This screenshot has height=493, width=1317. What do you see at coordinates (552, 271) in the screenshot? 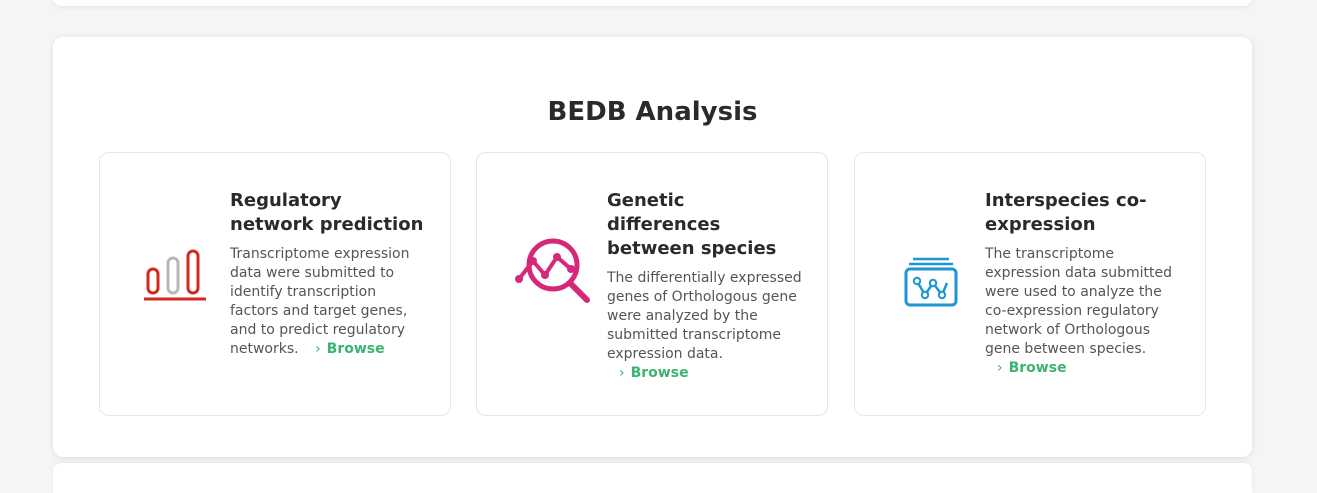
I see `search-analysis-icon` at bounding box center [552, 271].